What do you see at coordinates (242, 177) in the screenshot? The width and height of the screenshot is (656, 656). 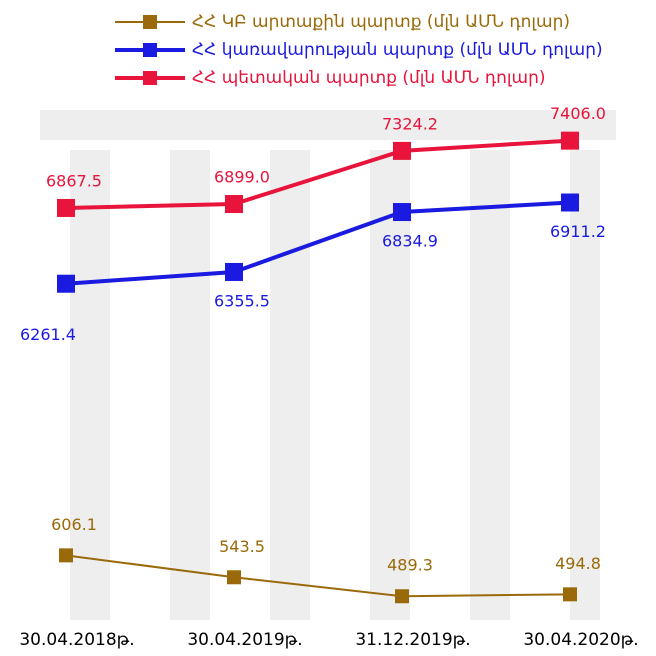 I see `data-label: 6899.0` at bounding box center [242, 177].